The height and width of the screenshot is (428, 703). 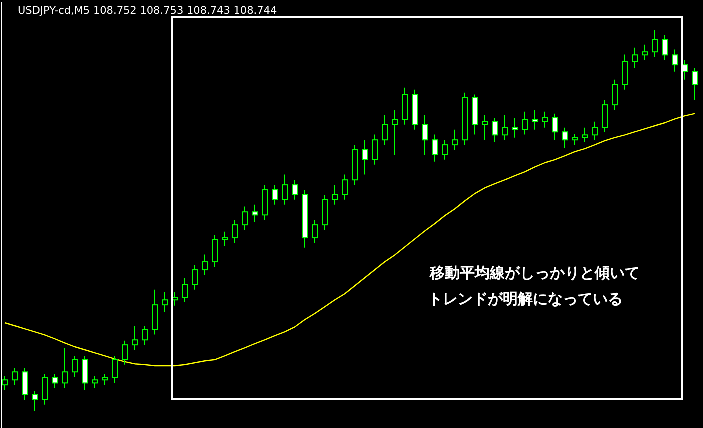 I want to click on annotation: 移動平均線がしっかりと傾いて, so click(x=535, y=273).